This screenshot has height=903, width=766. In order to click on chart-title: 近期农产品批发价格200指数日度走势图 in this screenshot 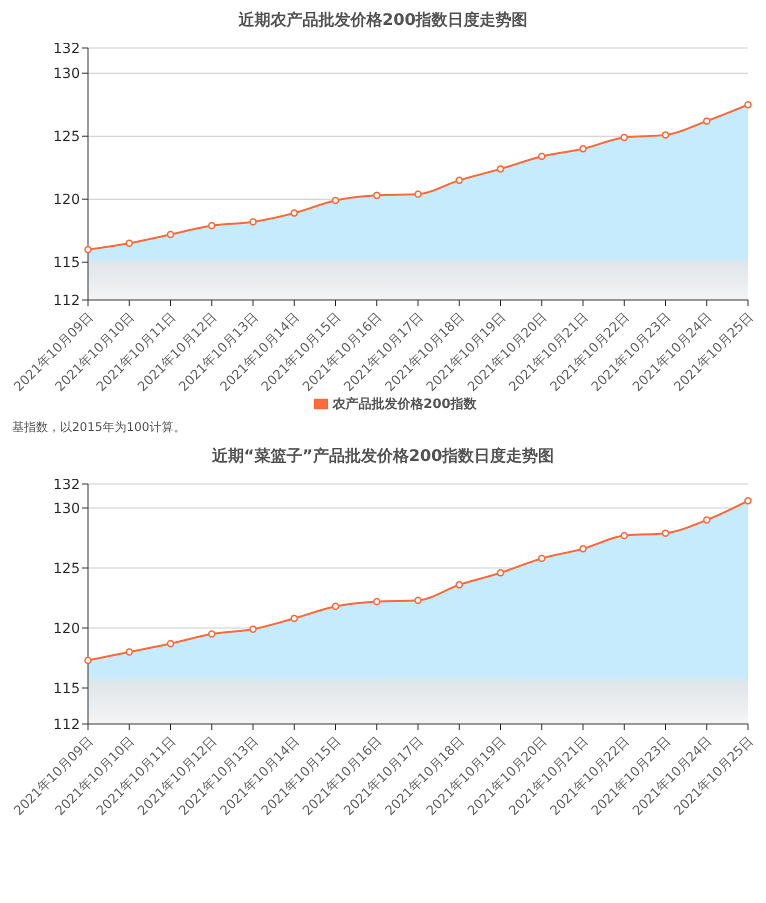, I will do `click(383, 20)`.